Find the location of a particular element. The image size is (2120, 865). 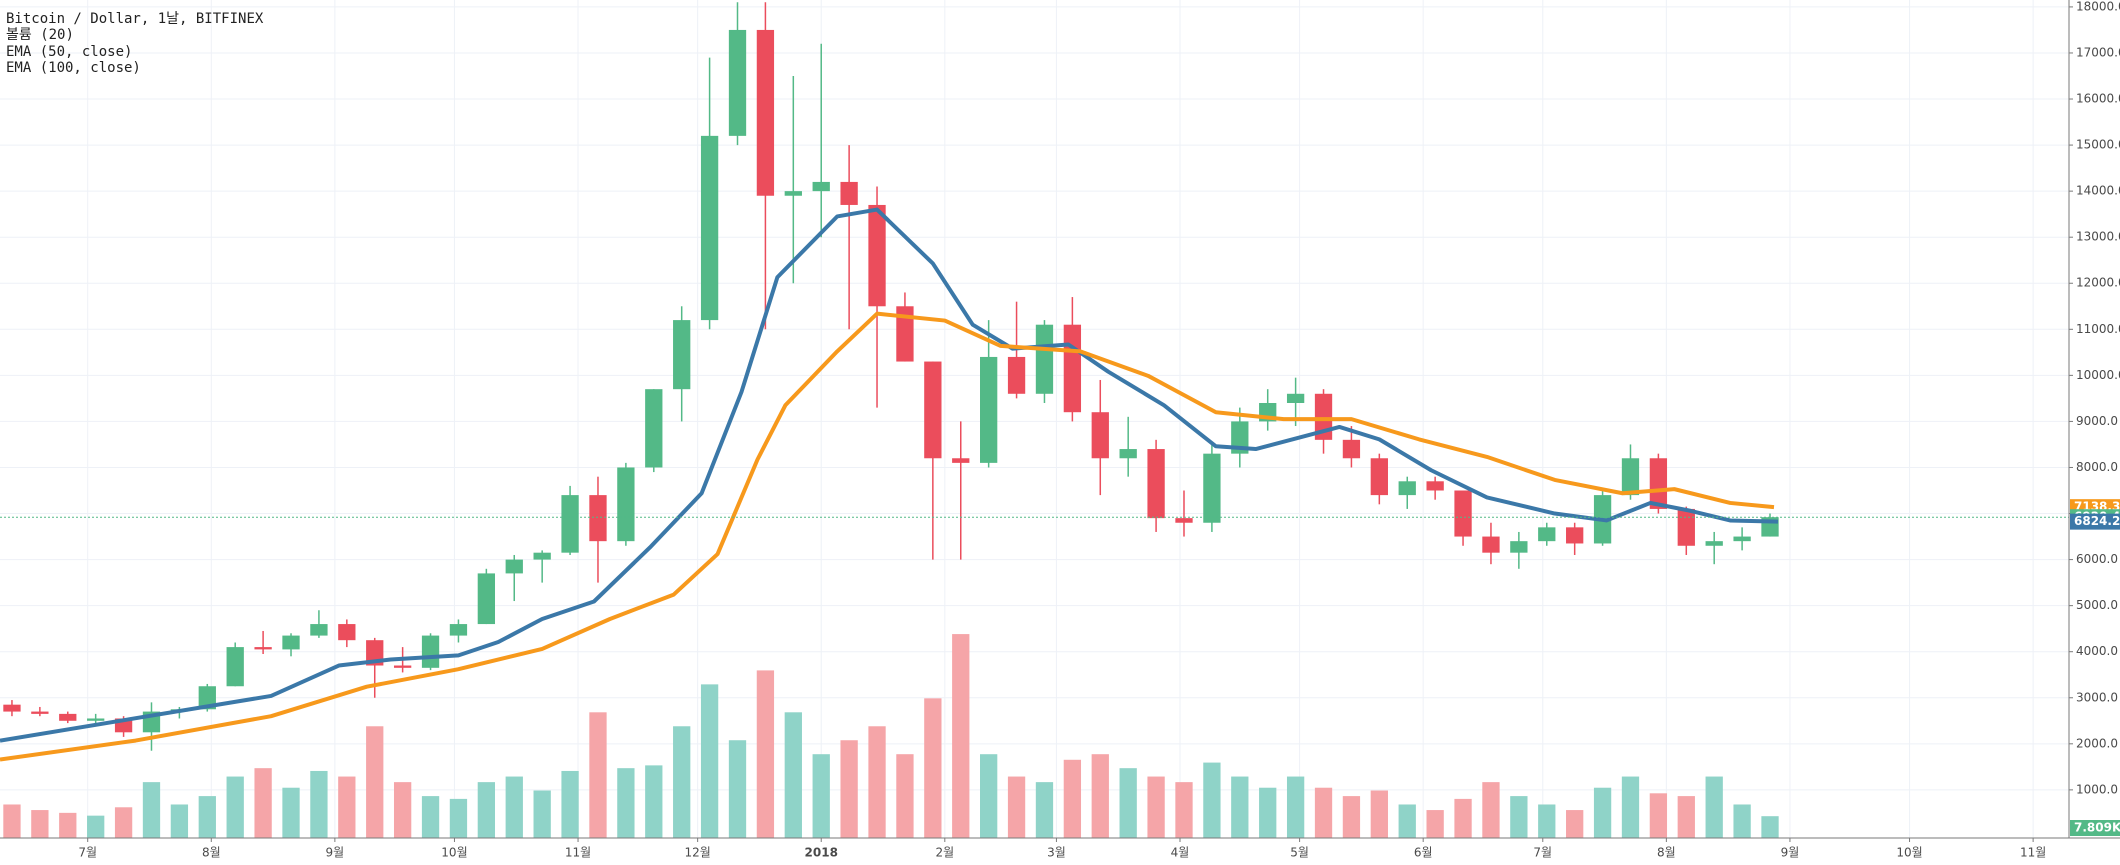

y-tick-label: 18000.0 is located at coordinates (2098, 6).